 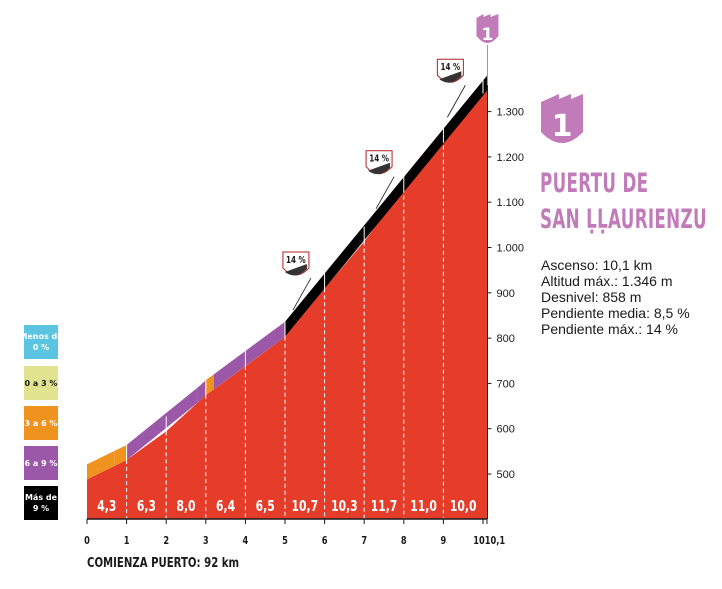 I want to click on legend-label: 6 a 9 %, so click(x=41, y=463).